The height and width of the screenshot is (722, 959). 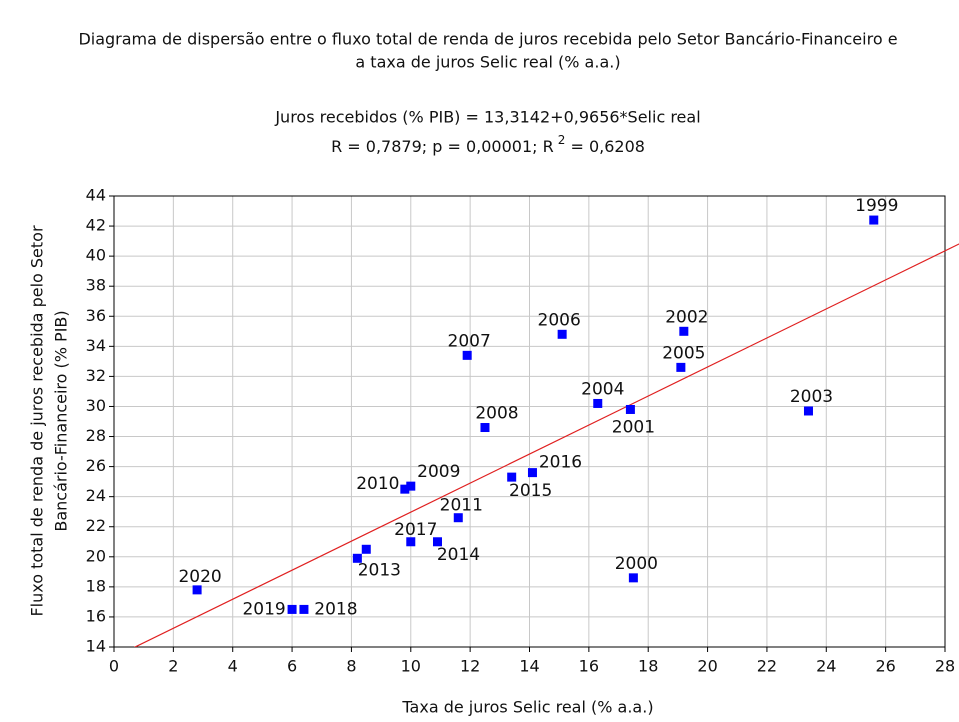 What do you see at coordinates (292, 666) in the screenshot?
I see `x-tick-label: 6` at bounding box center [292, 666].